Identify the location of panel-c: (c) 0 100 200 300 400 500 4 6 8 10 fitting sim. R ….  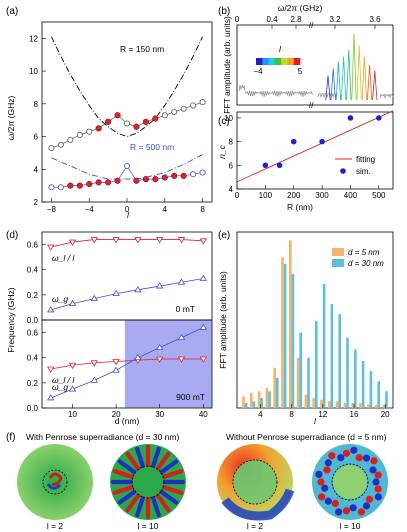
(305, 161).